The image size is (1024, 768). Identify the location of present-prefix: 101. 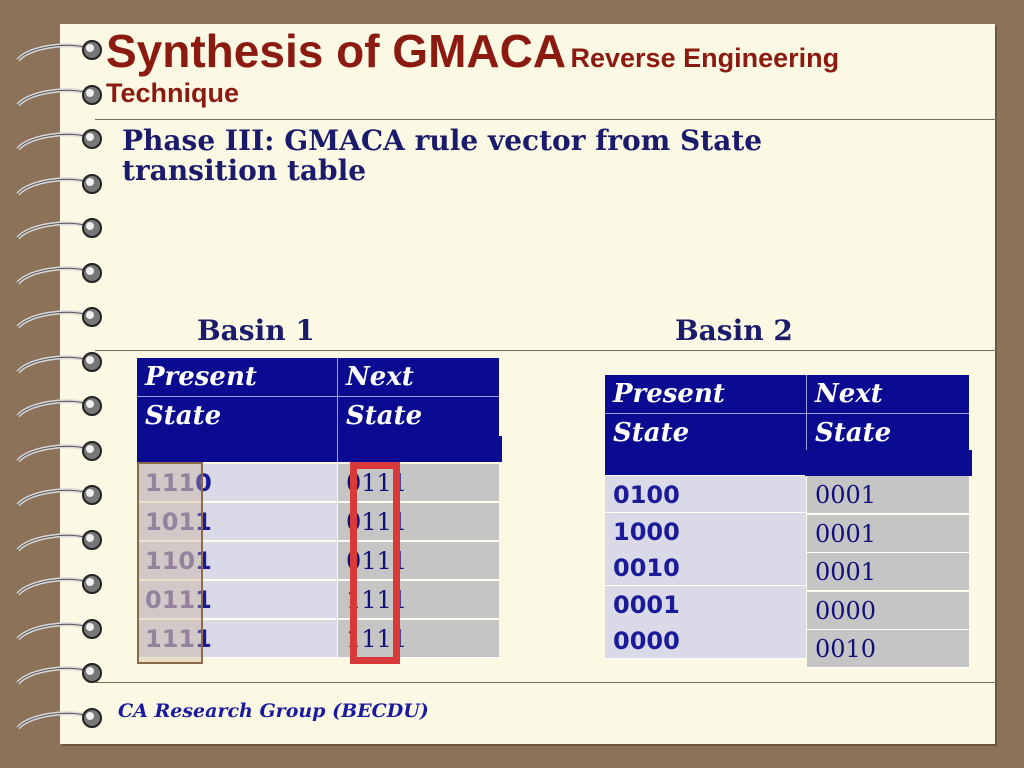
(170, 522).